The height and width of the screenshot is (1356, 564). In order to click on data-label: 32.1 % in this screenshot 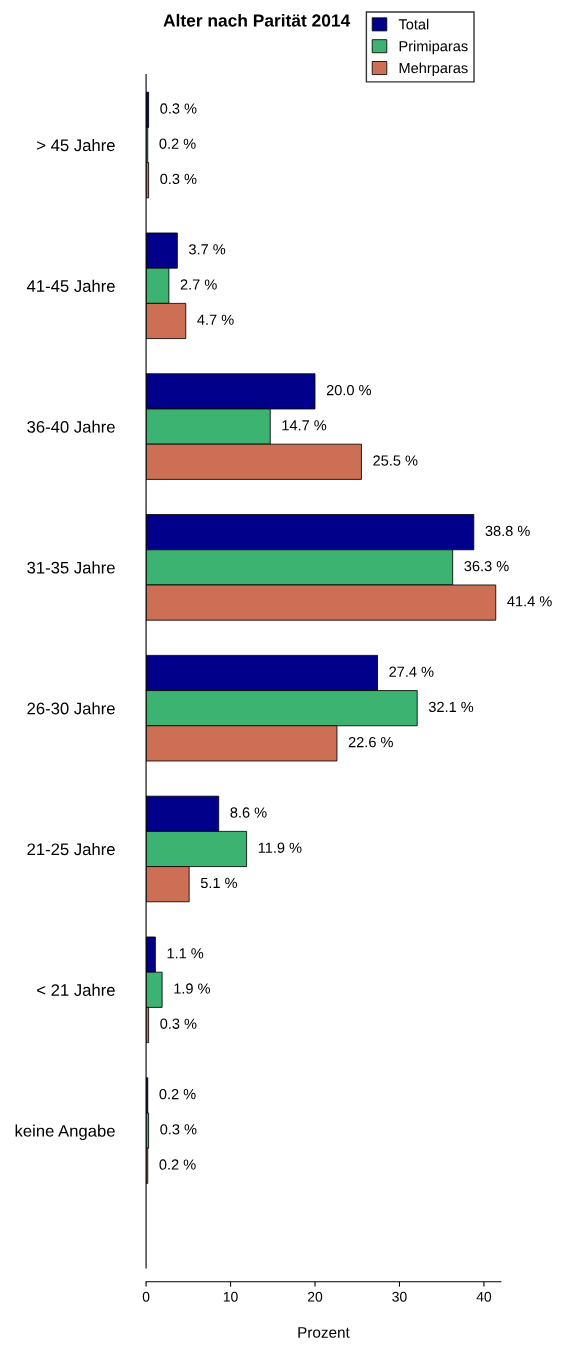, I will do `click(451, 707)`.